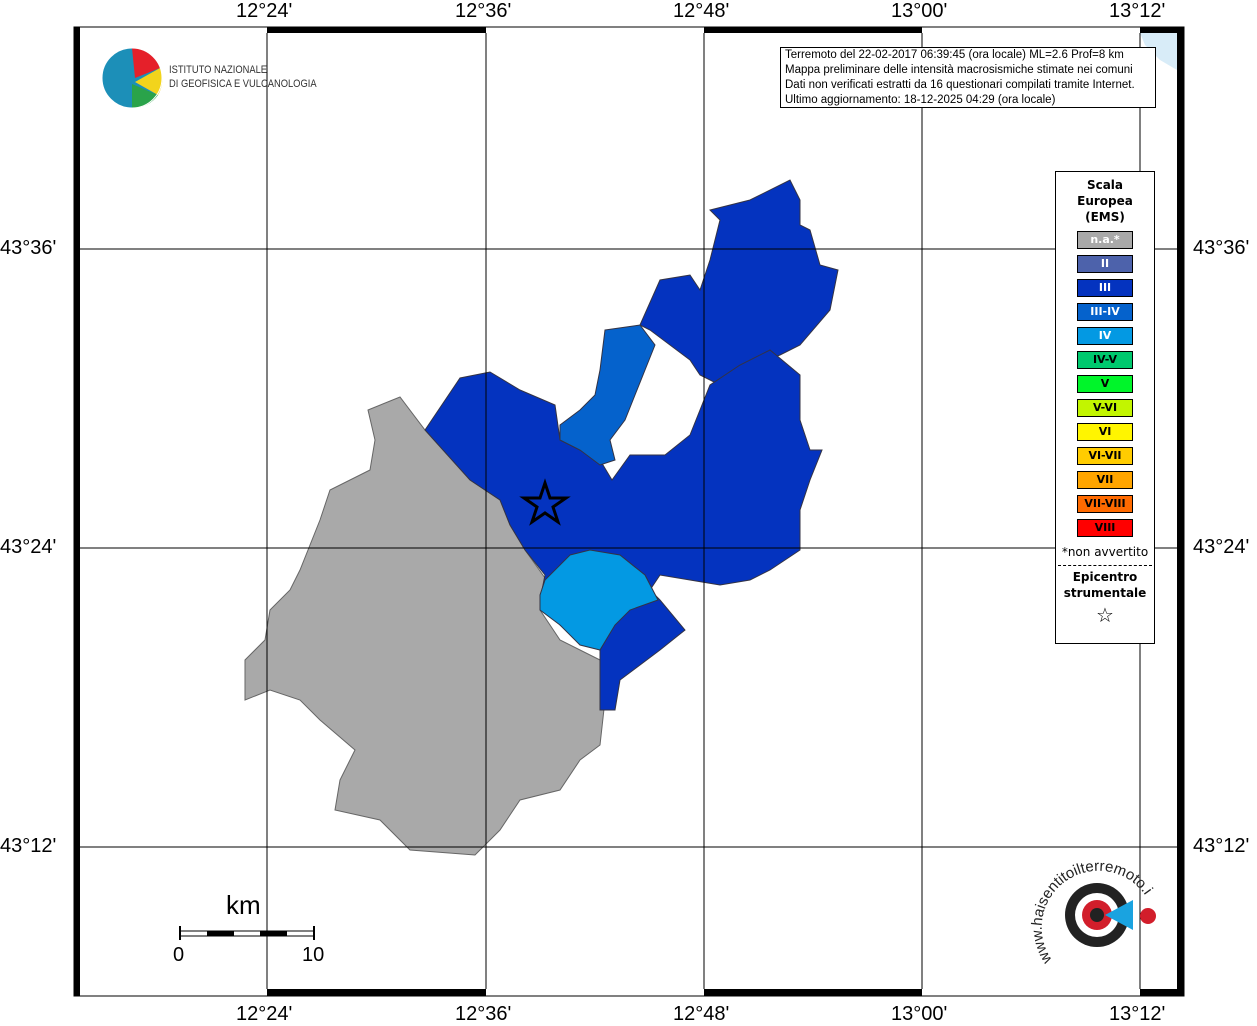 This screenshot has width=1257, height=1026. Describe the element at coordinates (919, 1014) in the screenshot. I see `lon-tick-bottom: 13°00'` at that location.